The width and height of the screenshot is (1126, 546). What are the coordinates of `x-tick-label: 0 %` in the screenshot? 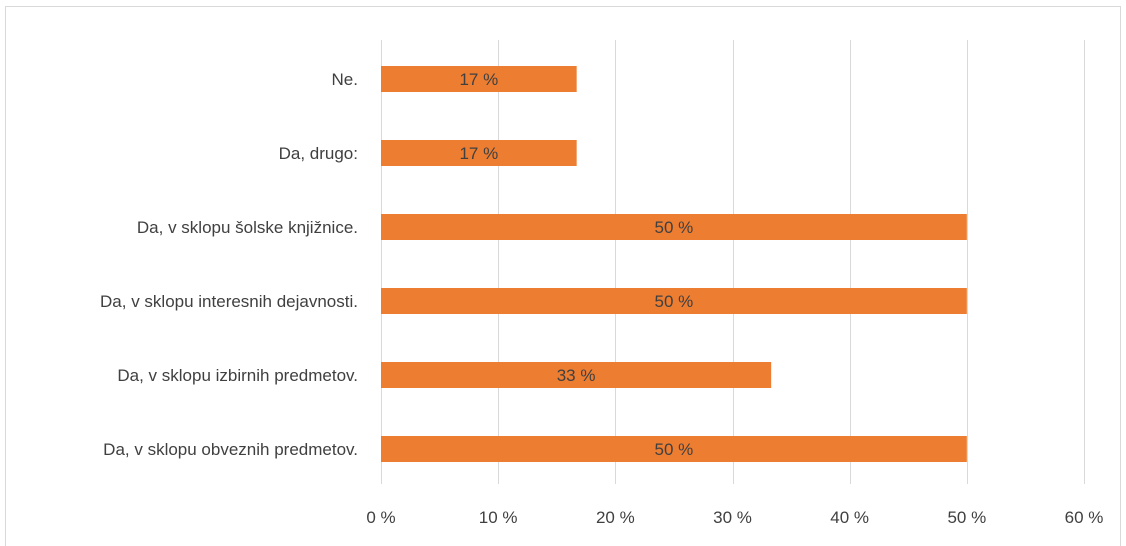 It's located at (380, 517).